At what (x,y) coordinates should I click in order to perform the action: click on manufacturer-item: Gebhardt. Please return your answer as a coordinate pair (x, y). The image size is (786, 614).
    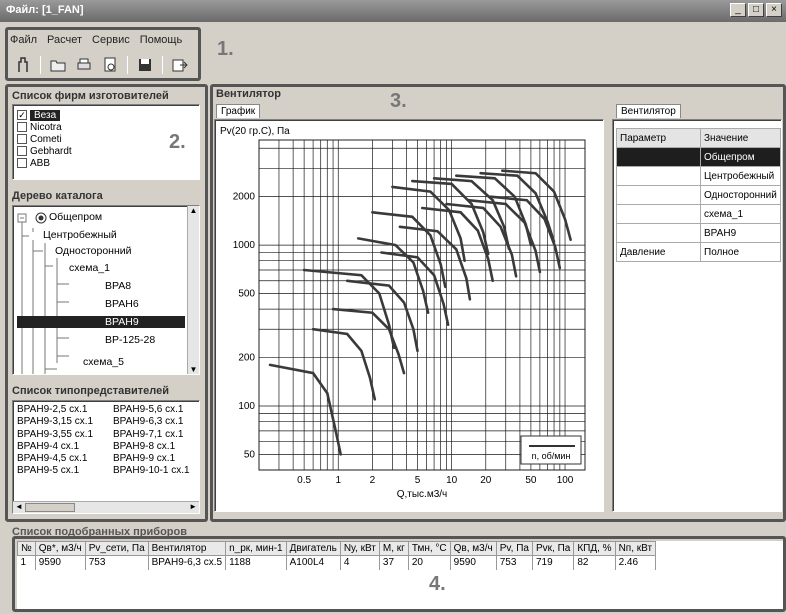
    Looking at the image, I should click on (44, 151).